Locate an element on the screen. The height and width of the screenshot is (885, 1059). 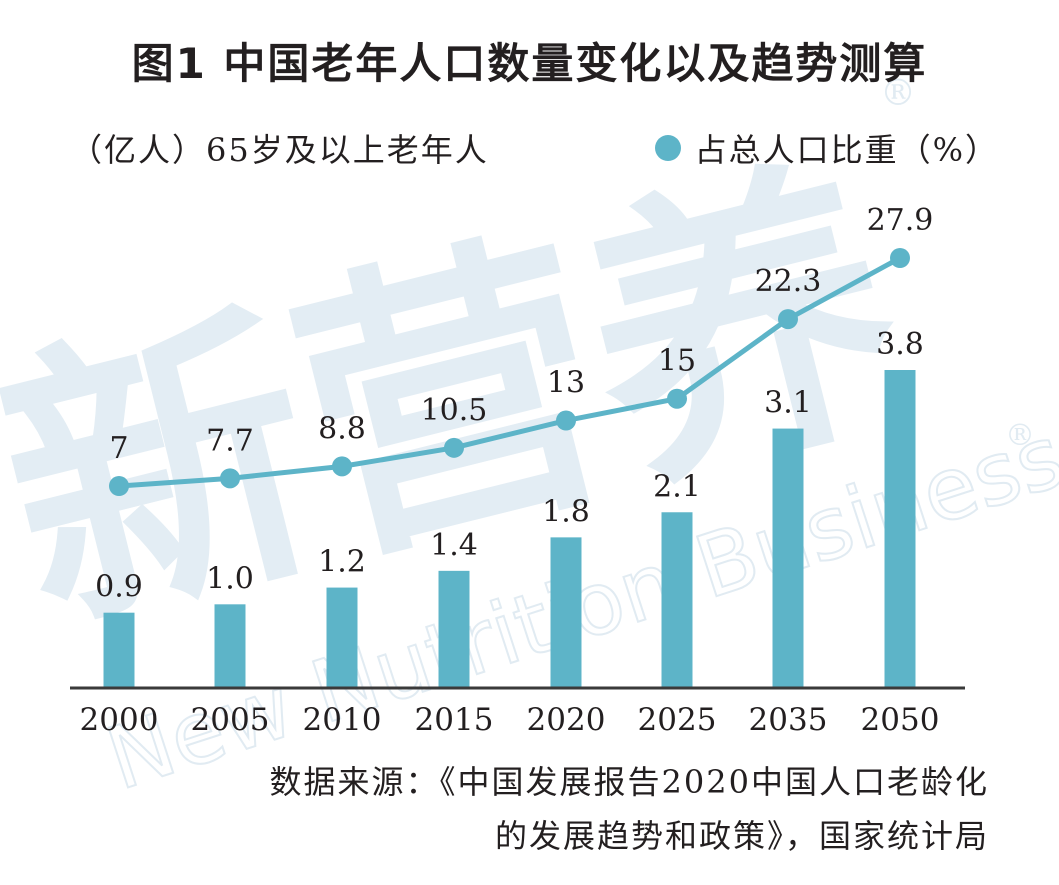
ratio-point-2010 is located at coordinates (342, 466).